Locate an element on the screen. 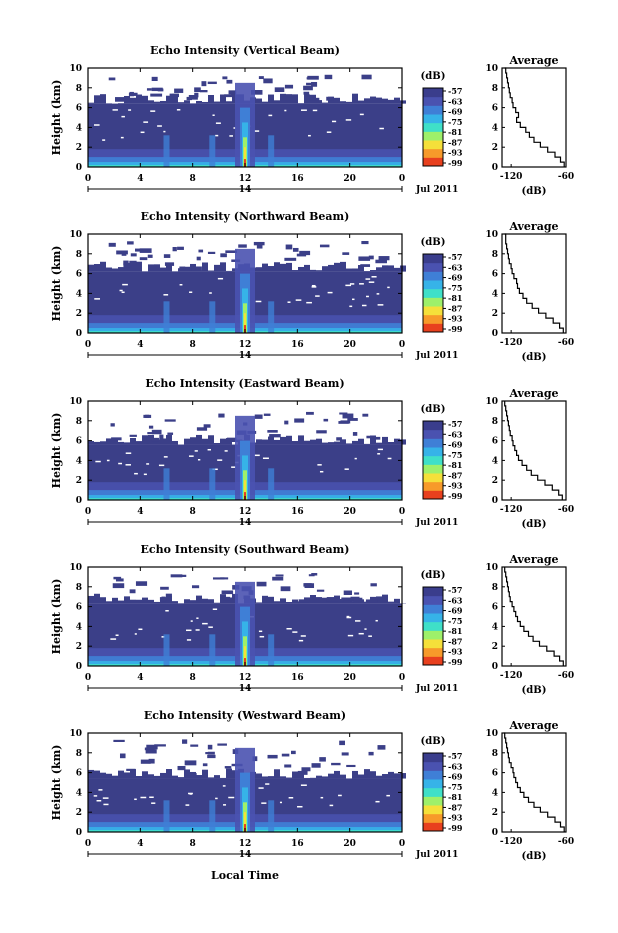  colorbar-tick-label: -81 is located at coordinates (455, 797).